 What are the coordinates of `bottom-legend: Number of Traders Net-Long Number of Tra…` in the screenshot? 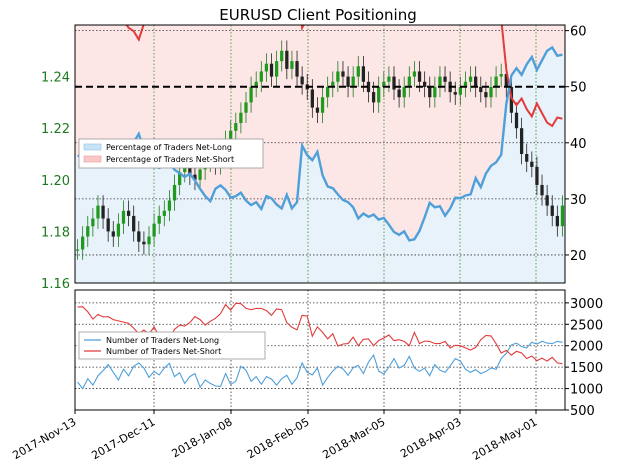 It's located at (172, 345).